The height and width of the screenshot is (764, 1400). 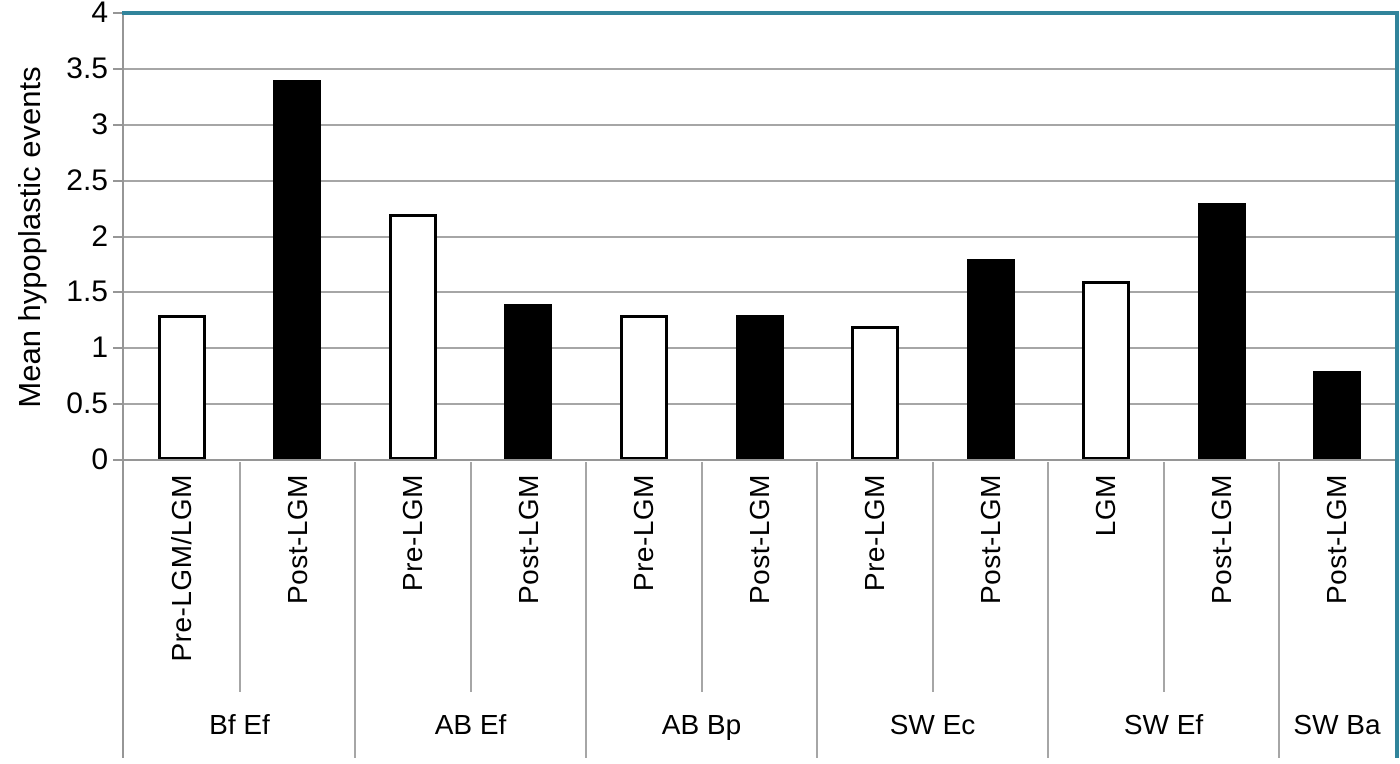 What do you see at coordinates (182, 387) in the screenshot?
I see `bar-bf-ef-pre-lgm-lgm` at bounding box center [182, 387].